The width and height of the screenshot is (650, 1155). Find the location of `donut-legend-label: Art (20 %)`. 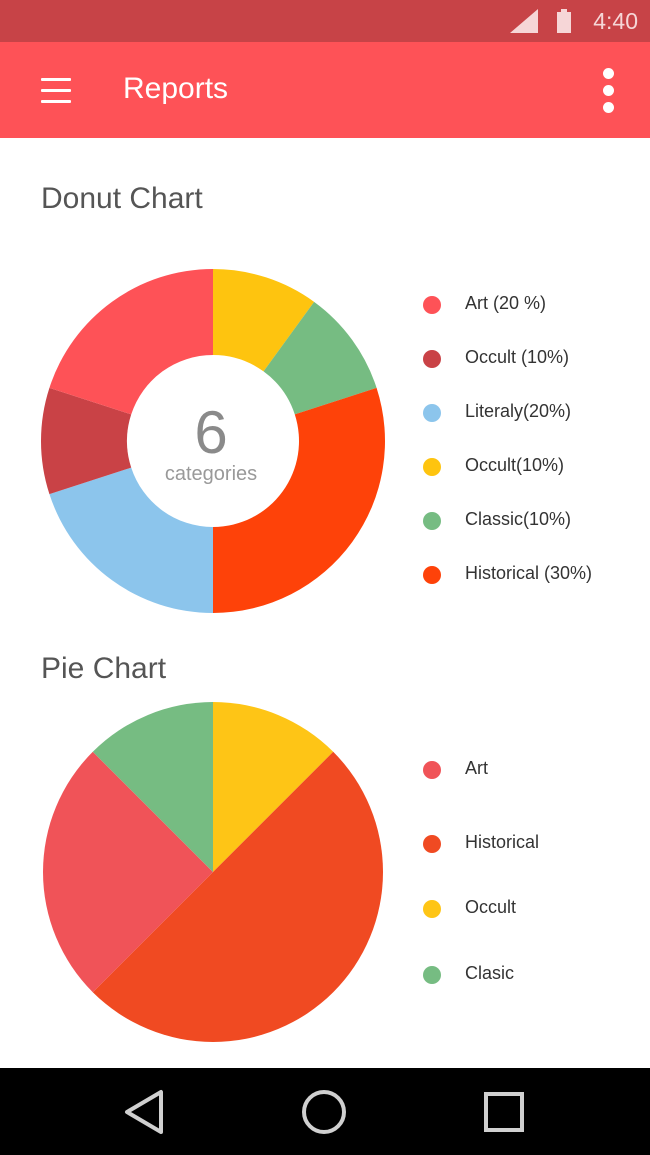

donut-legend-label: Art (20 %) is located at coordinates (506, 303).